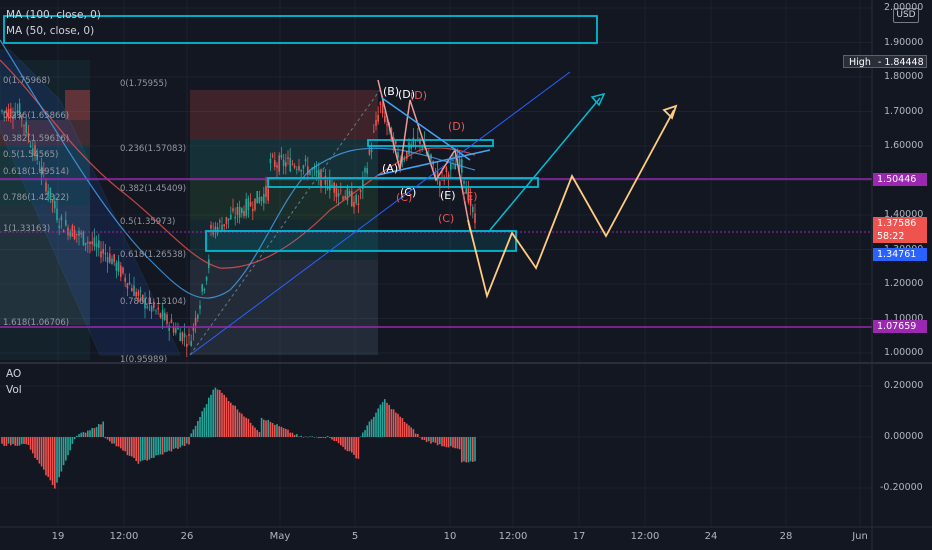  What do you see at coordinates (904, 62) in the screenshot?
I see `high-value: 1.84448` at bounding box center [904, 62].